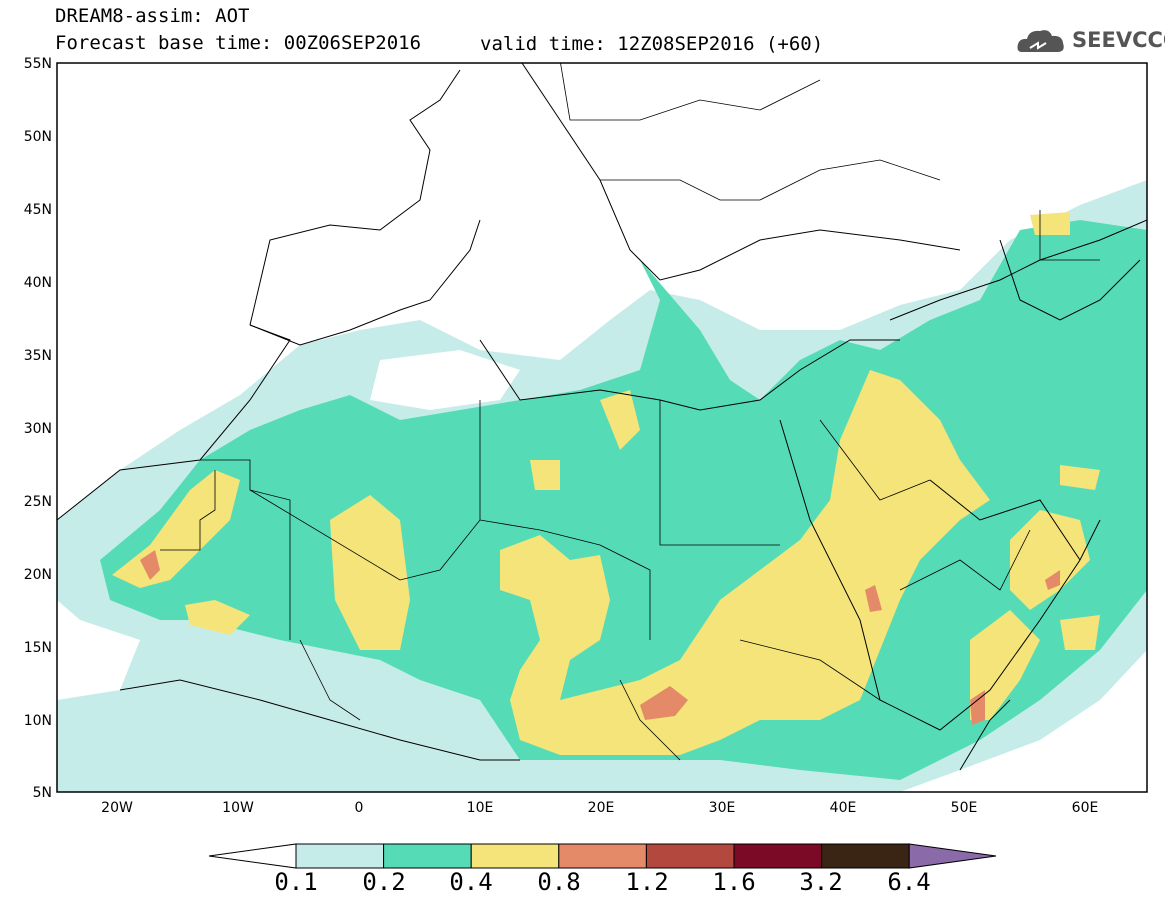 This screenshot has height=905, width=1165. I want to click on colorbar-label: 1.6, so click(734, 882).